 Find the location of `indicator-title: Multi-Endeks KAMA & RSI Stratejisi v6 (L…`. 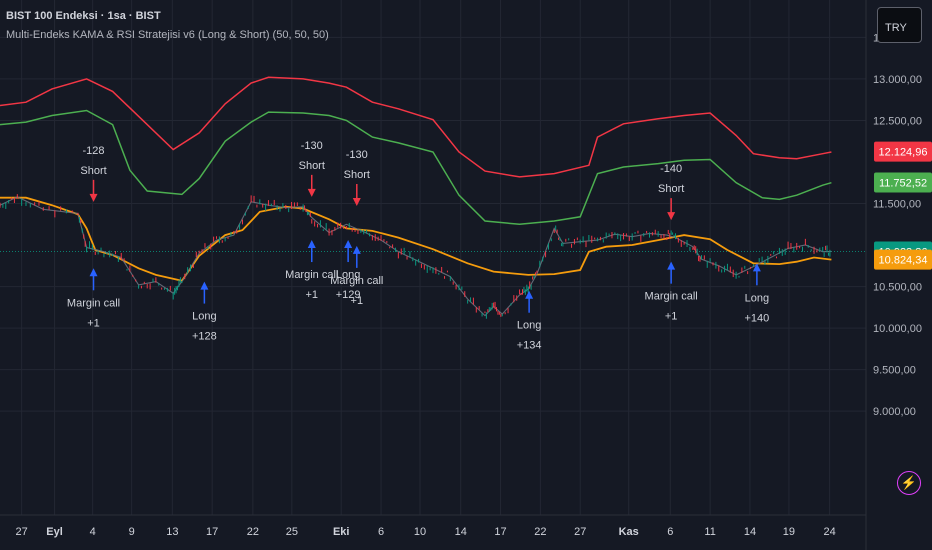

indicator-title: Multi-Endeks KAMA & RSI Stratejisi v6 (L… is located at coordinates (167, 35).